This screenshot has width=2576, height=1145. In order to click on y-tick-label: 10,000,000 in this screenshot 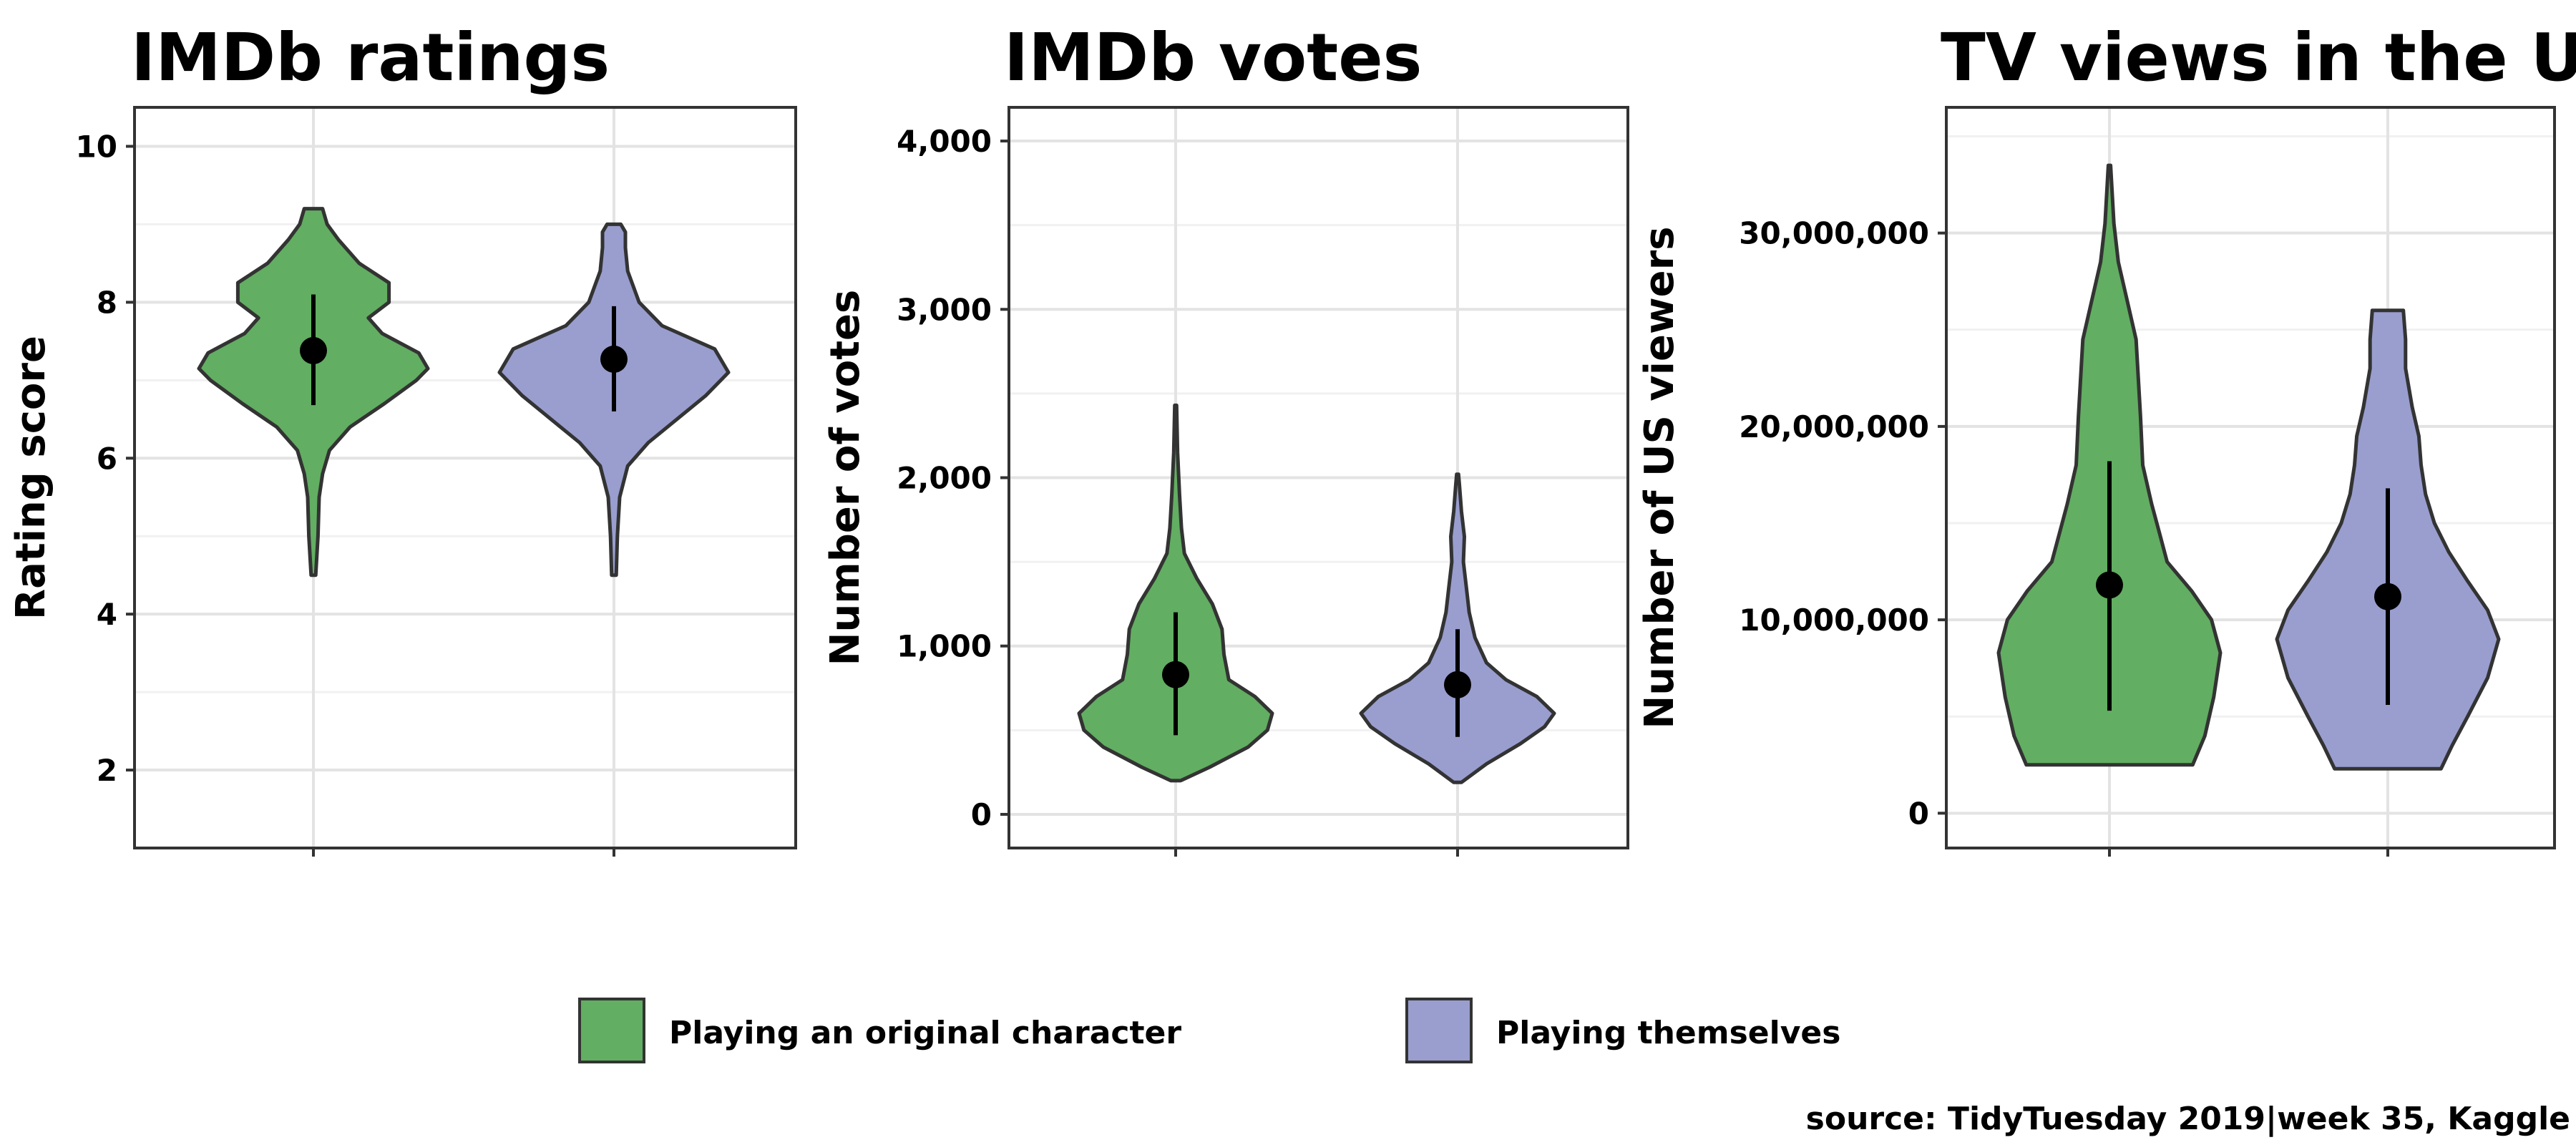, I will do `click(1834, 620)`.